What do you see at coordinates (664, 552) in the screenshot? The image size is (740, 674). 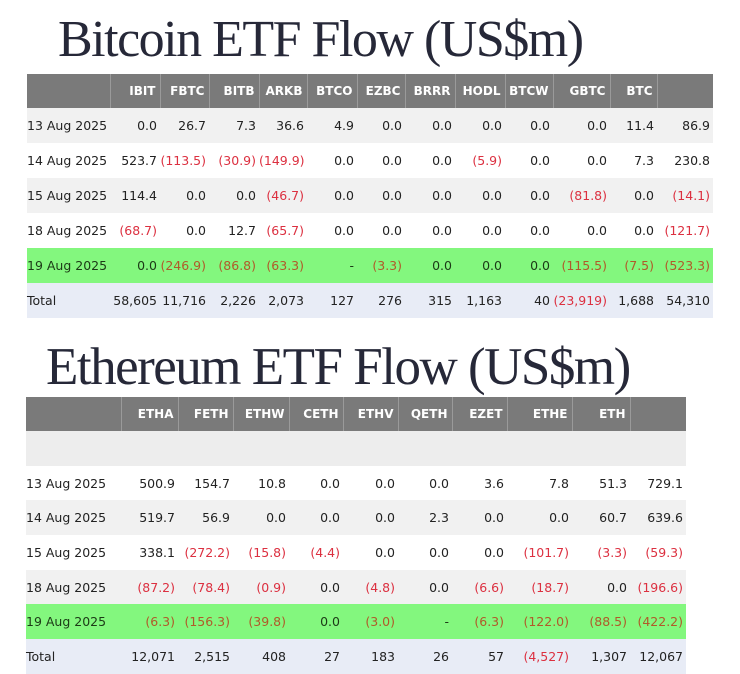 I see `table-cell: (59.3)` at bounding box center [664, 552].